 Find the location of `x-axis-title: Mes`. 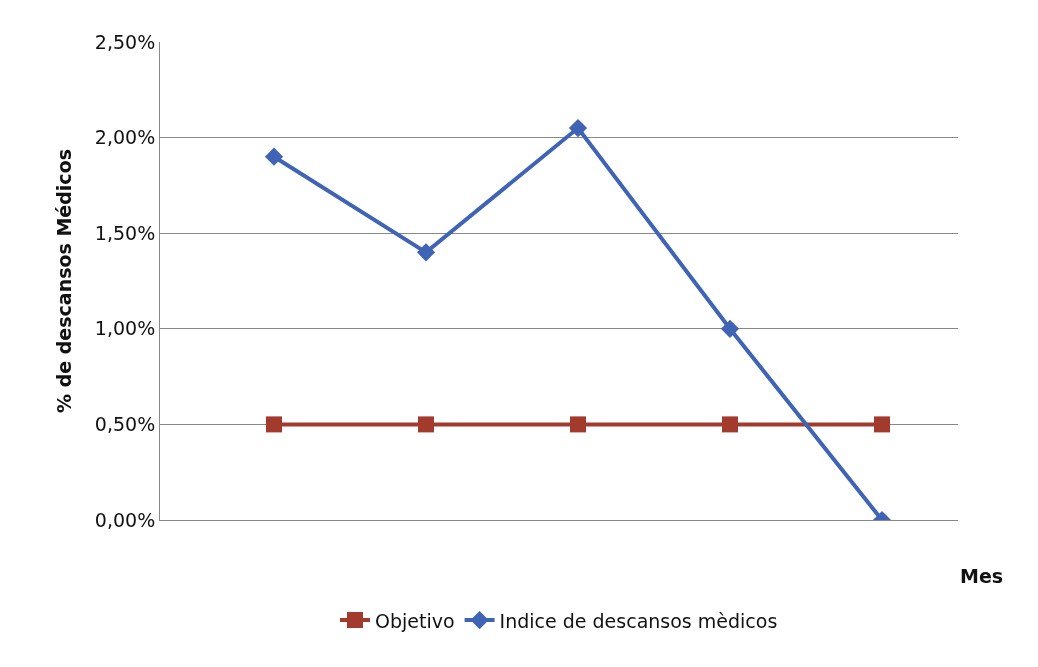

x-axis-title: Mes is located at coordinates (982, 576).